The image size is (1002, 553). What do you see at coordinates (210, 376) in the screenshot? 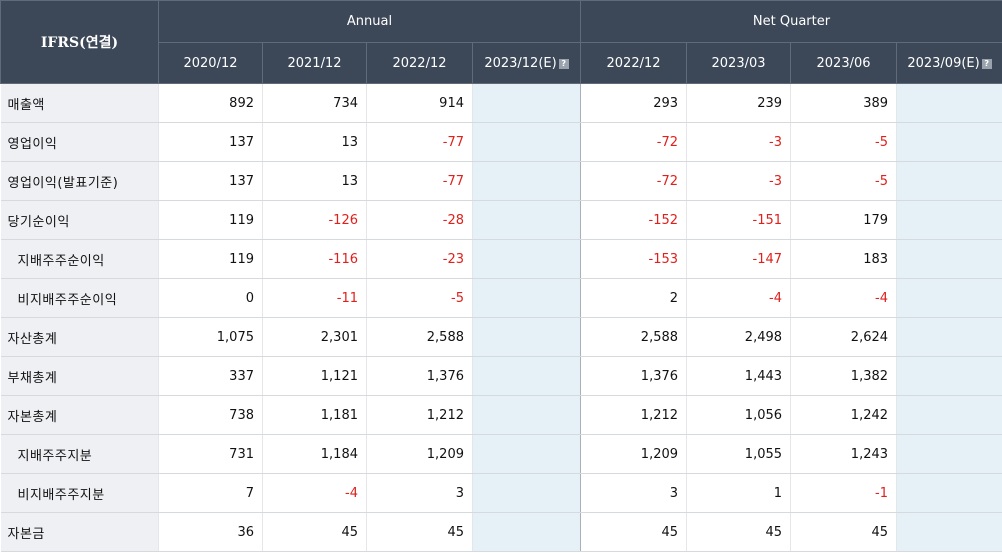
I see `table-cell: 337` at bounding box center [210, 376].